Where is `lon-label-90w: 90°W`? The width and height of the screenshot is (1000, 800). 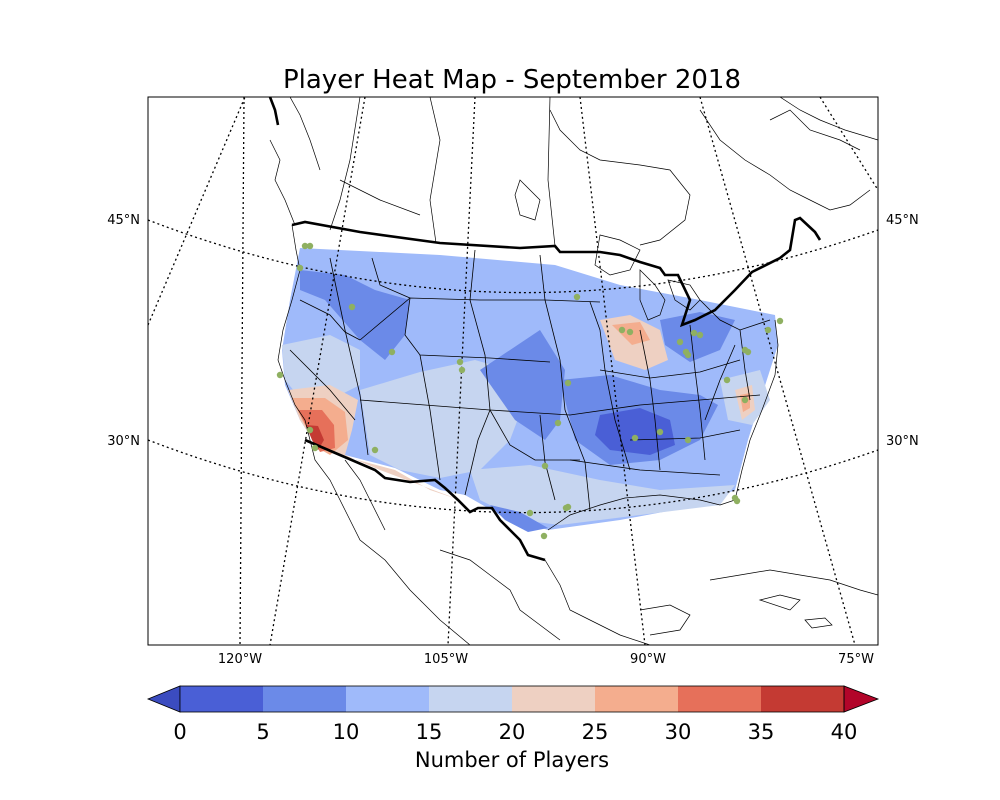 lon-label-90w: 90°W is located at coordinates (648, 659).